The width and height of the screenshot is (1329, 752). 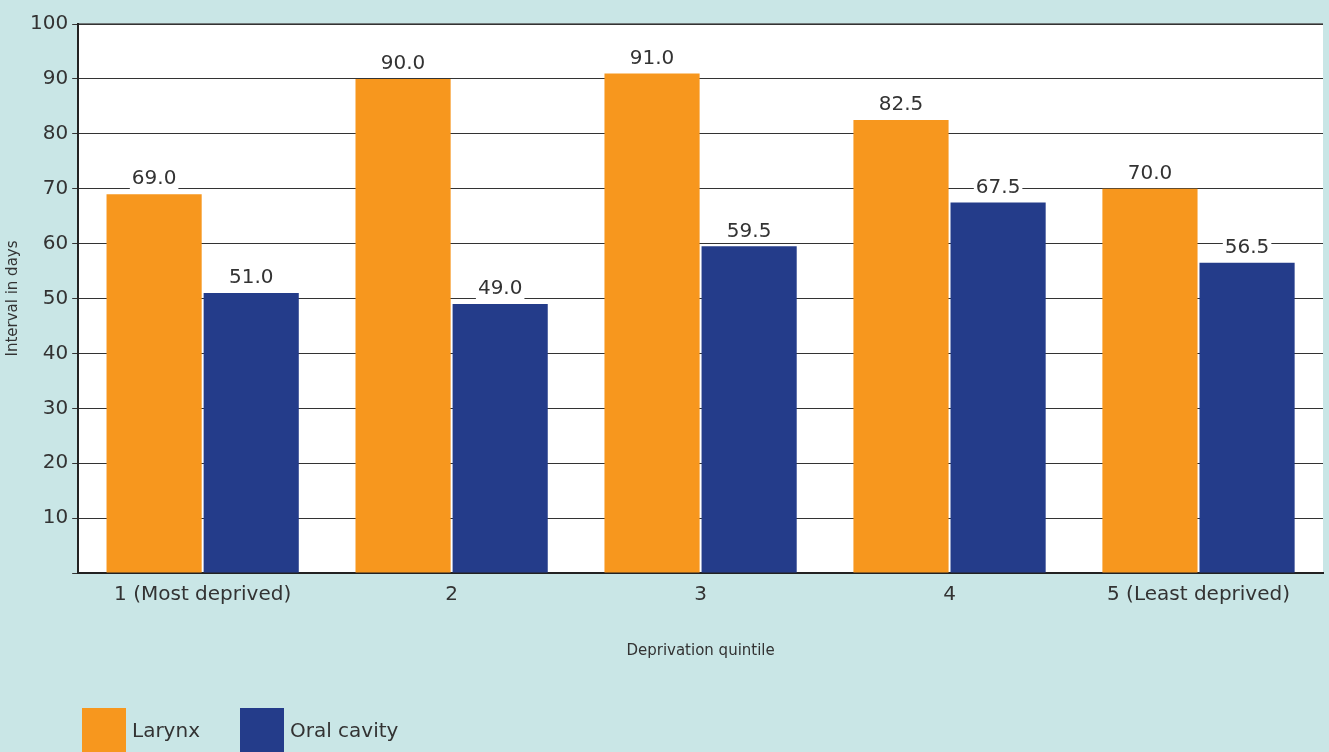 I want to click on data-label: 82.5, so click(x=901, y=103).